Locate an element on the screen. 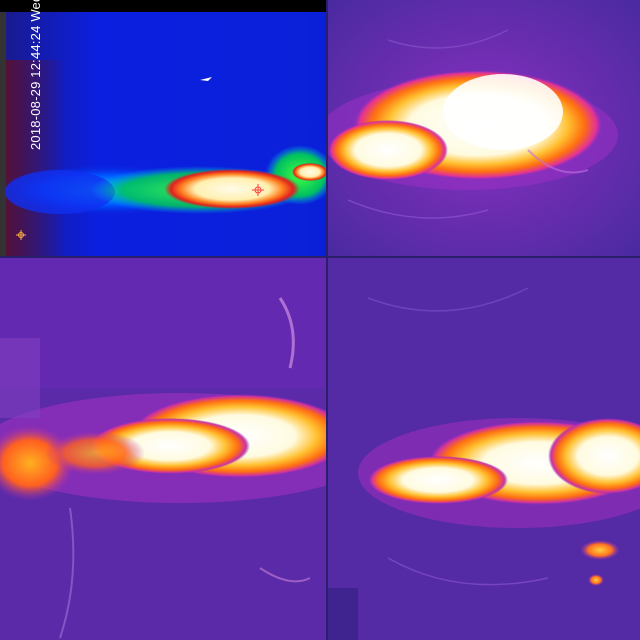 The image size is (640, 640). vertical-divider is located at coordinates (327, 320).